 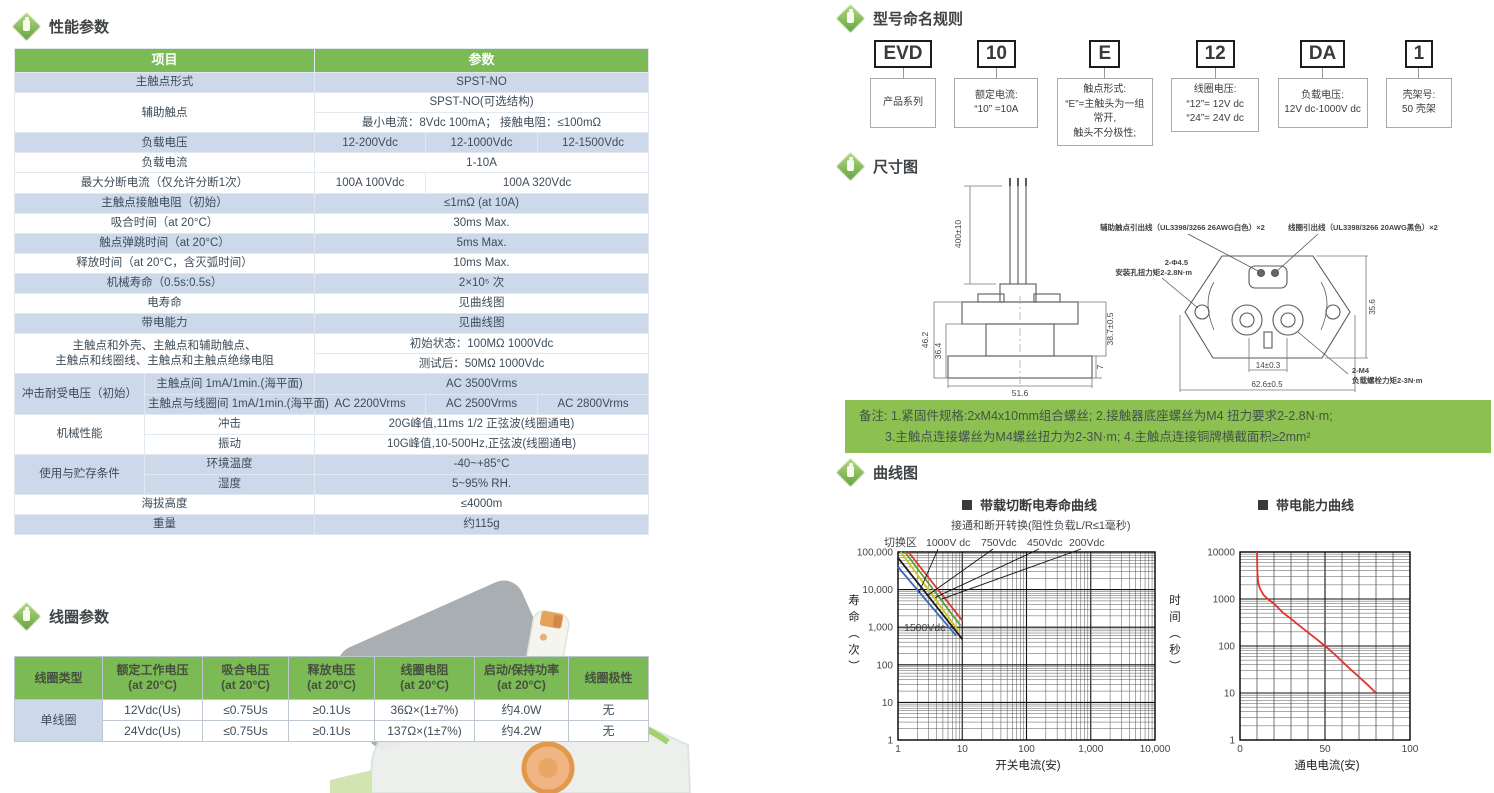 I want to click on naming-desc-box: 壳架号: 50 壳架, so click(x=1418, y=103).